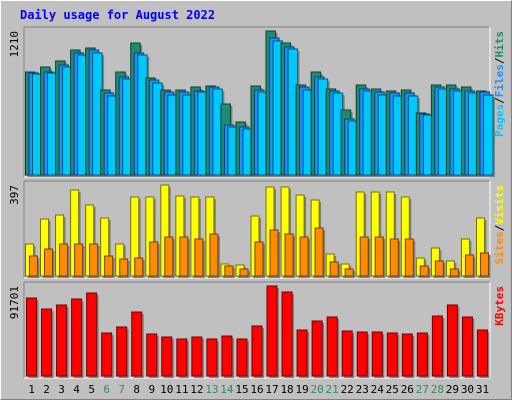  Describe the element at coordinates (117, 15) in the screenshot. I see `chart-title: Daily usage for August 2022` at that location.